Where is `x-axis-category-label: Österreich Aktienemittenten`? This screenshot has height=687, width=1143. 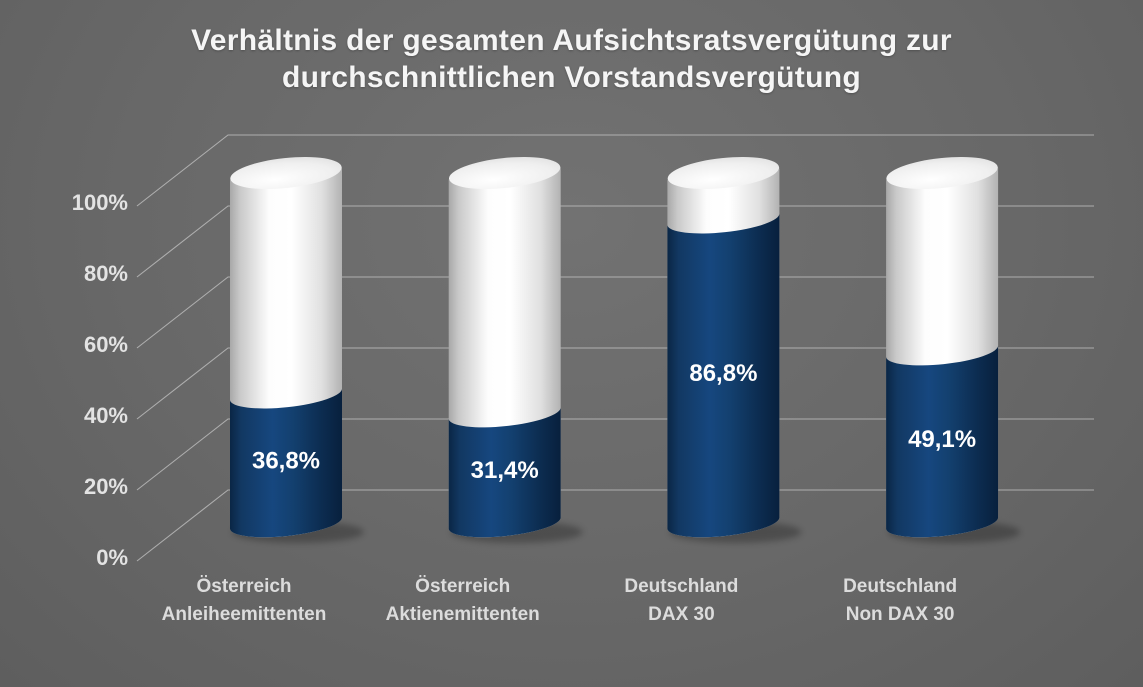 x-axis-category-label: Österreich Aktienemittenten is located at coordinates (463, 600).